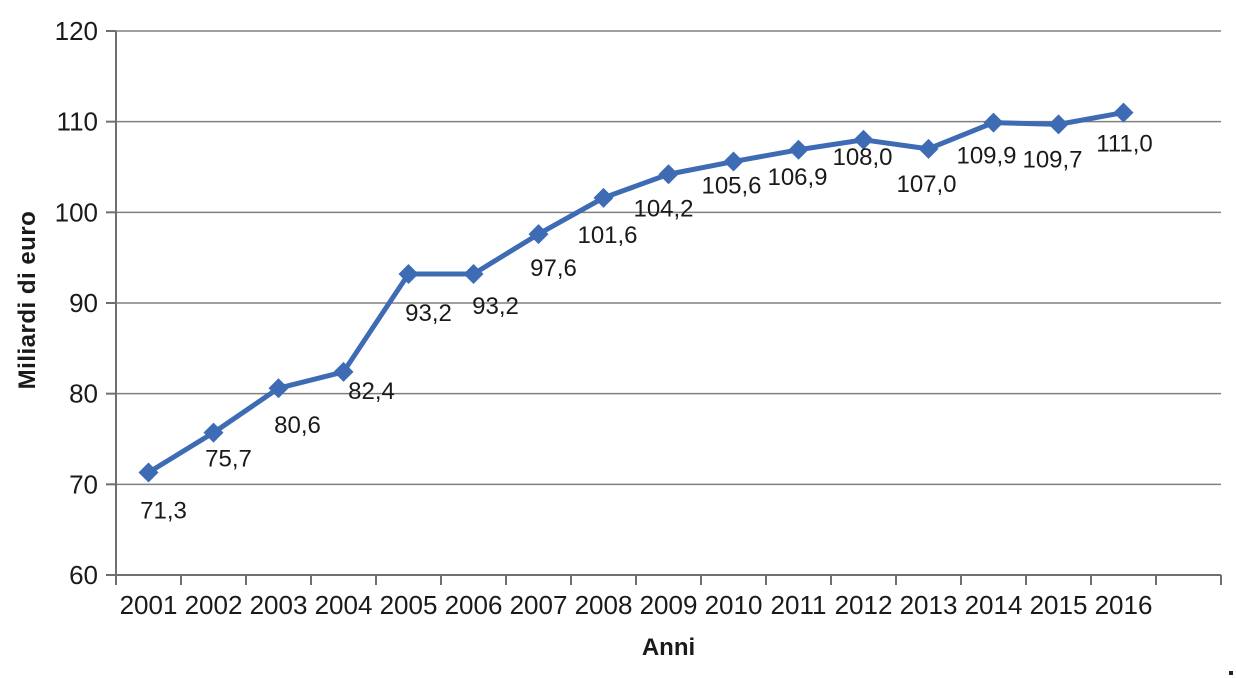 The width and height of the screenshot is (1236, 678). Describe the element at coordinates (83, 575) in the screenshot. I see `y-tick-label: 60` at that location.